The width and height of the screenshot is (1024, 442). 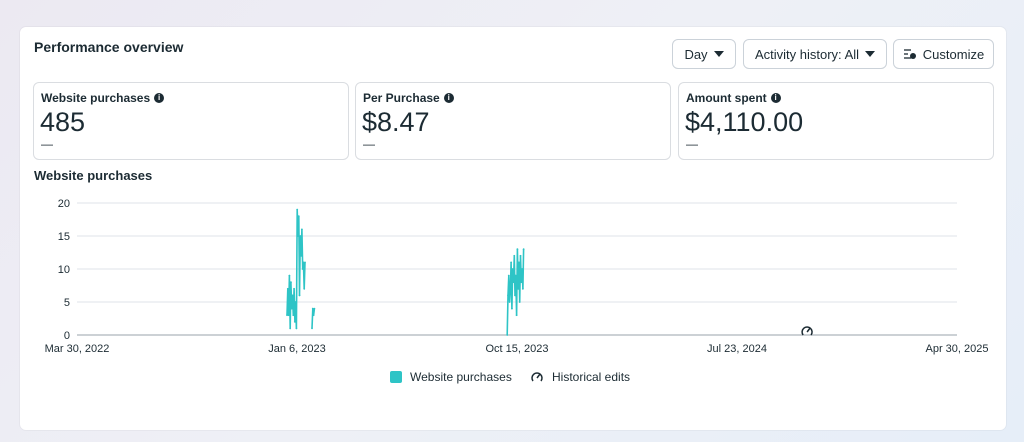 What do you see at coordinates (726, 98) in the screenshot?
I see `metric-label: Amount spent` at bounding box center [726, 98].